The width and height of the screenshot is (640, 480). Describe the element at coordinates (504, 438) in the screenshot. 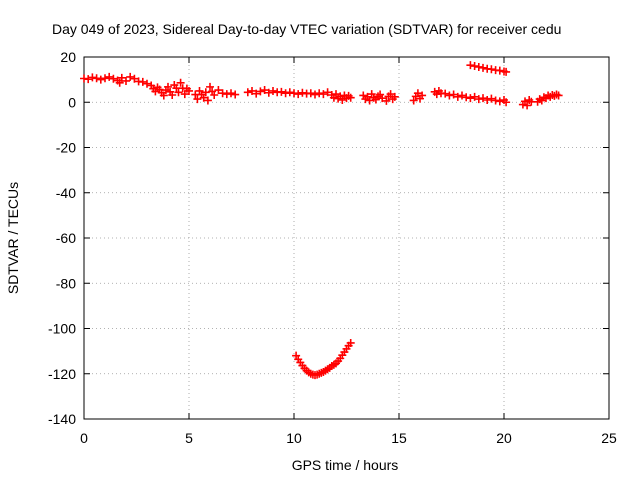

I see `x-tick-label: 20` at that location.